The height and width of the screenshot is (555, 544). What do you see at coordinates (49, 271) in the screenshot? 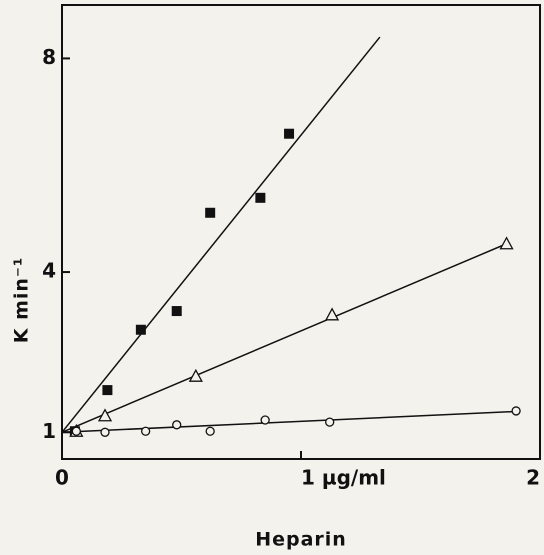
I see `y-tick-label: 4` at bounding box center [49, 271].